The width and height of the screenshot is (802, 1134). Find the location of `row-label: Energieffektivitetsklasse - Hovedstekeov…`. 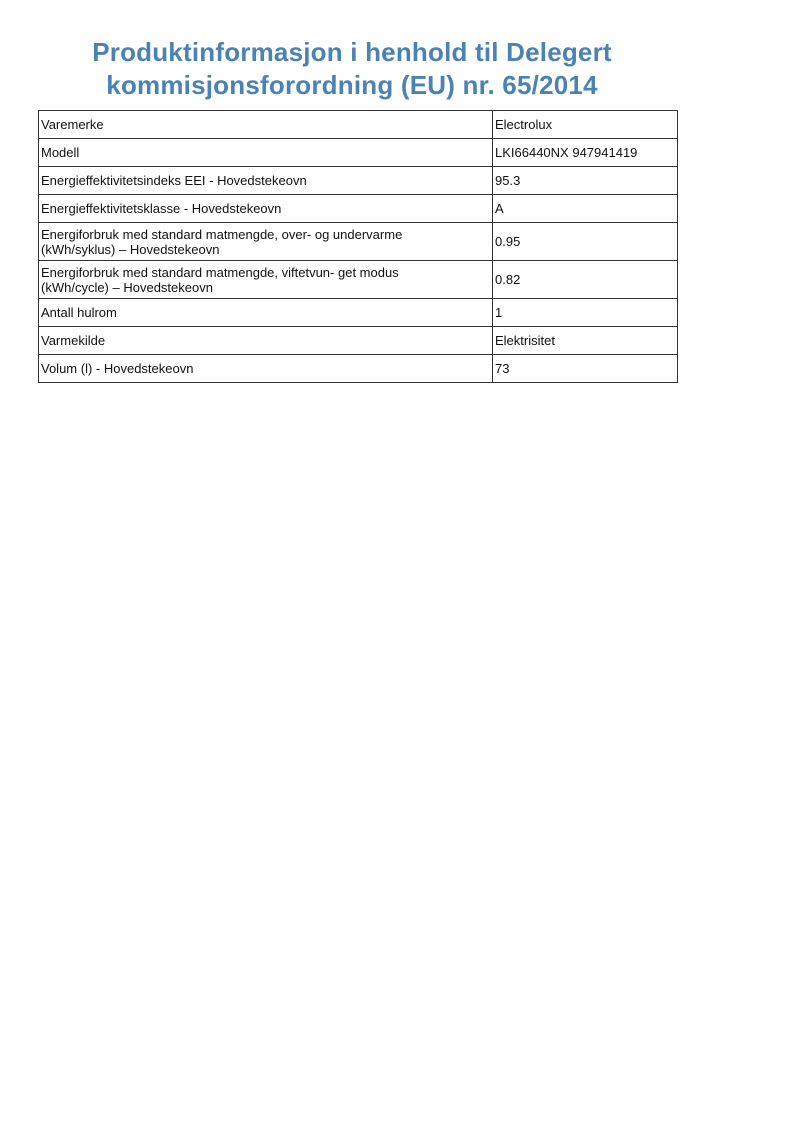

row-label: Energieffektivitetsklasse - Hovedstekeov… is located at coordinates (265, 208).